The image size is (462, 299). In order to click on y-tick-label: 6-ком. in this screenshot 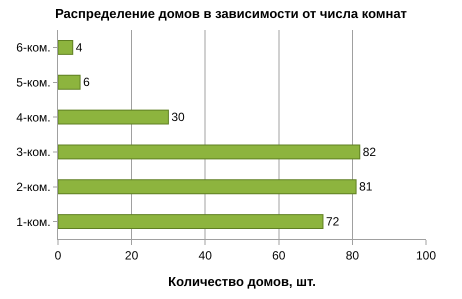, I will do `click(33, 47)`.